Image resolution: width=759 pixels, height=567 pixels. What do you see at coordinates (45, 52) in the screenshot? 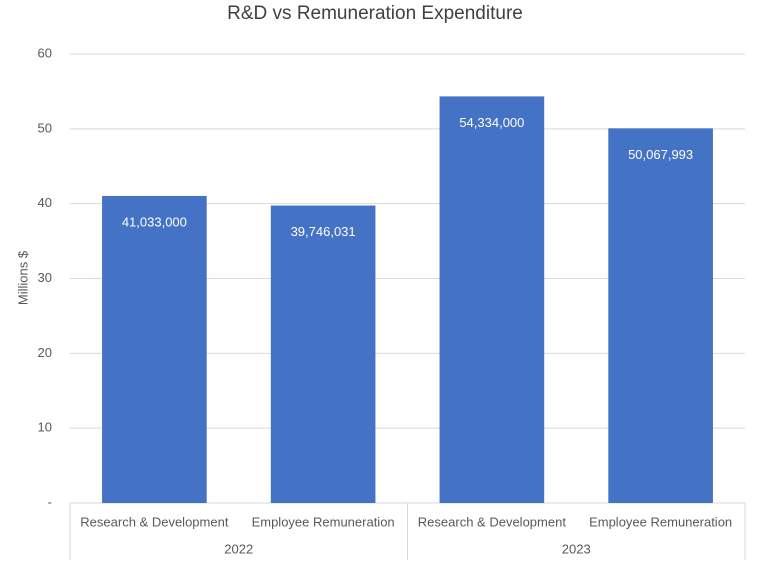
I see `y-tick-label: 60` at bounding box center [45, 52].